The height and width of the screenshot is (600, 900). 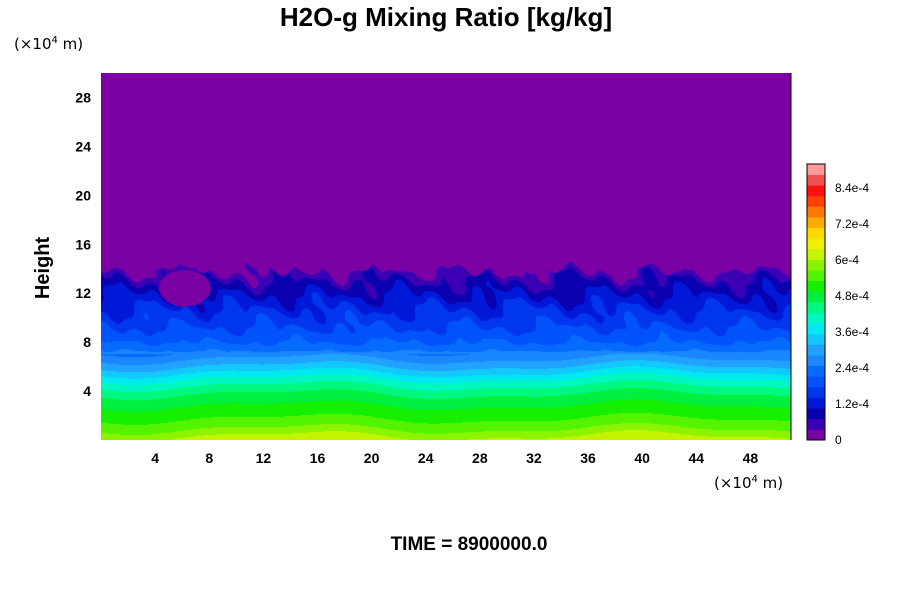 I want to click on y-tick-label: 28, so click(x=83, y=97).